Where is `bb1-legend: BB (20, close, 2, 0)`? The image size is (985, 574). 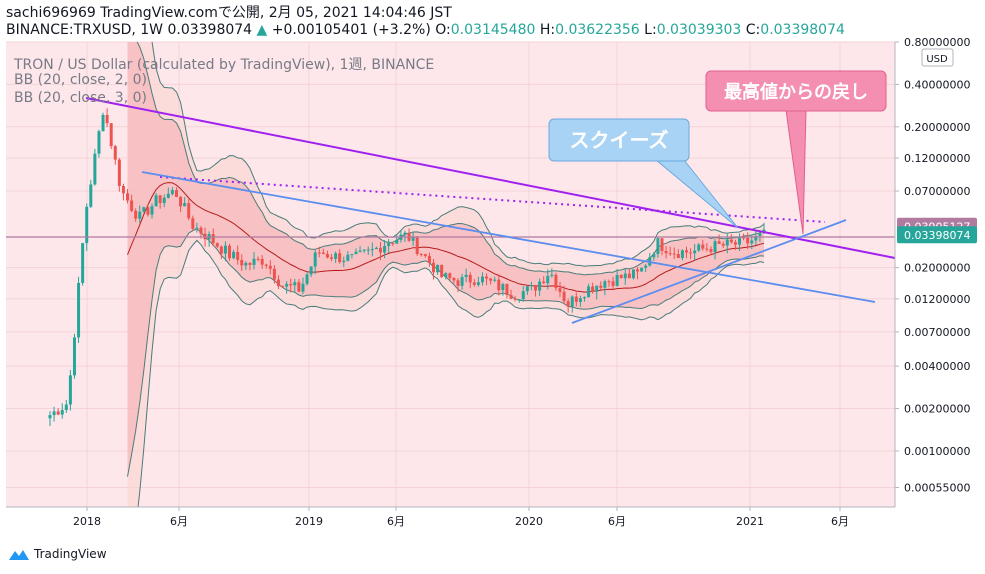
bb1-legend: BB (20, close, 2, 0) is located at coordinates (80, 80).